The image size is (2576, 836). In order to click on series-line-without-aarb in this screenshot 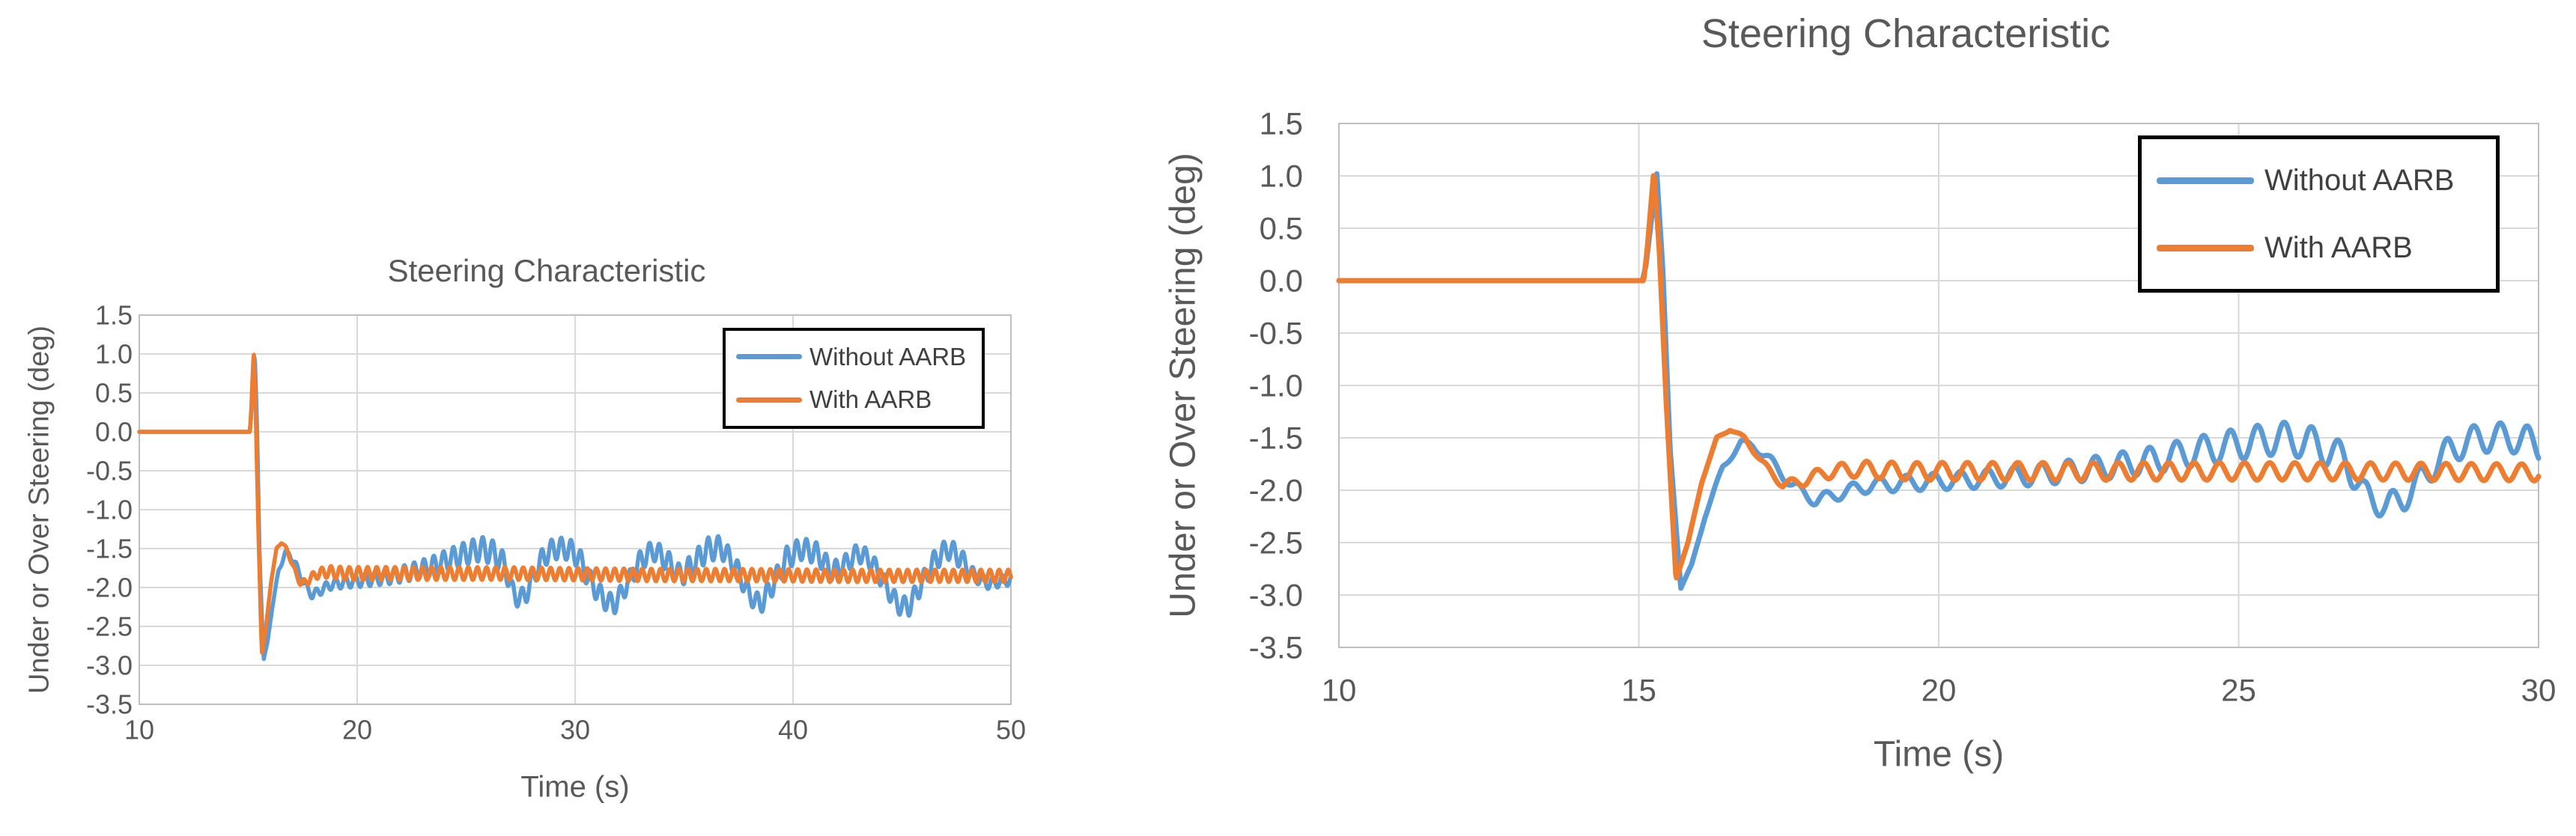, I will do `click(575, 509)`.